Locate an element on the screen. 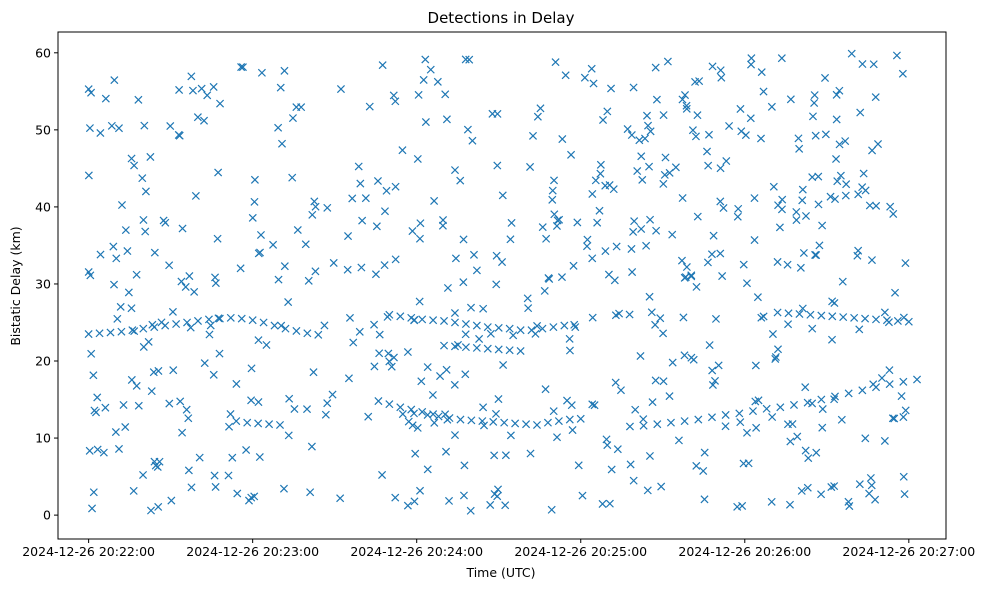 The width and height of the screenshot is (984, 590). y-axis-ticks: 0 10 20 30 40 50 60 is located at coordinates (46, 284).